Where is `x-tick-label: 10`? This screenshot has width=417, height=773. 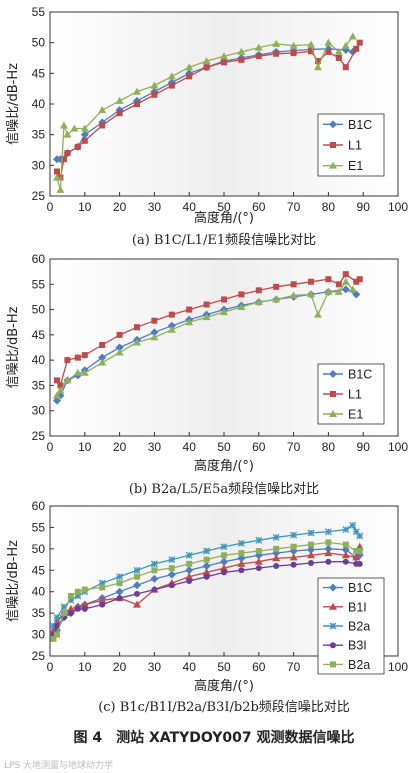
x-tick-label: 10 is located at coordinates (85, 447).